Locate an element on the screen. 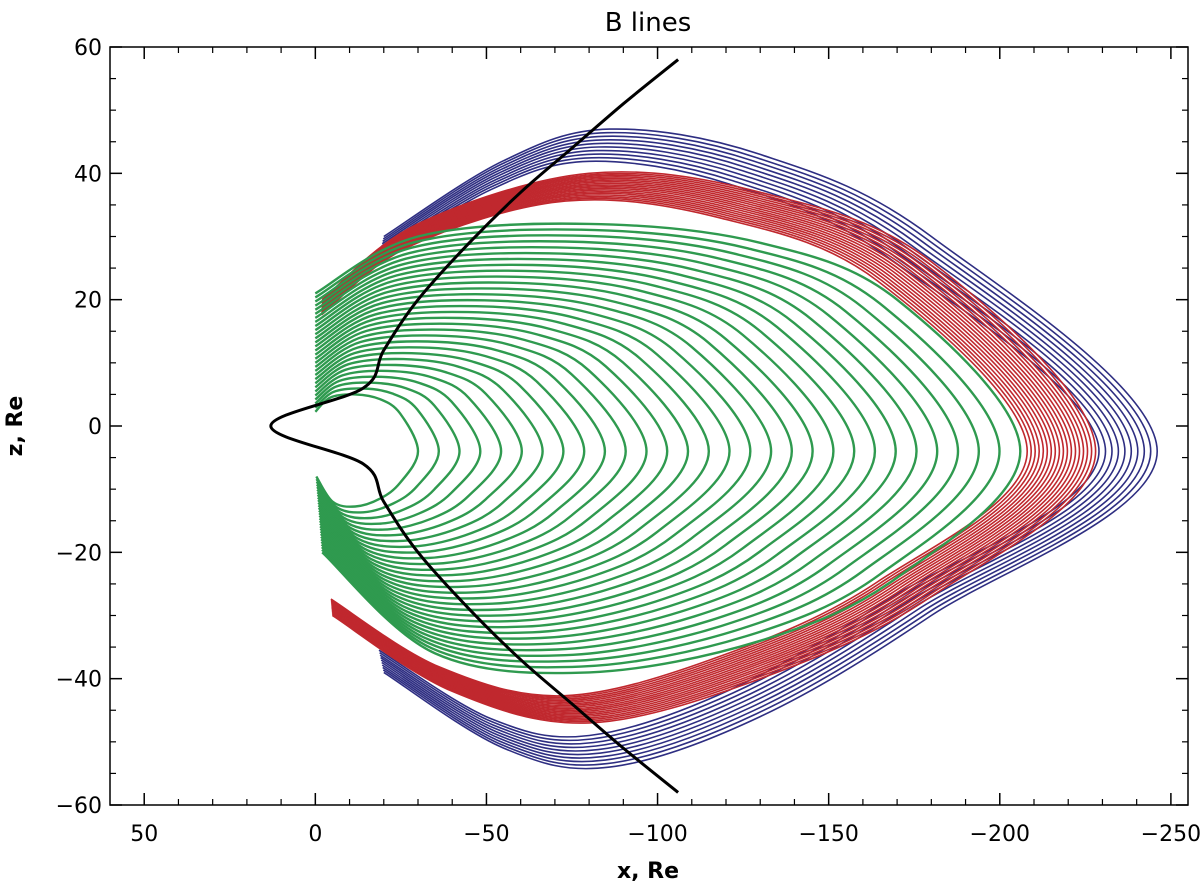 This screenshot has width=1200, height=887. x-tick-label: −150 is located at coordinates (828, 834).